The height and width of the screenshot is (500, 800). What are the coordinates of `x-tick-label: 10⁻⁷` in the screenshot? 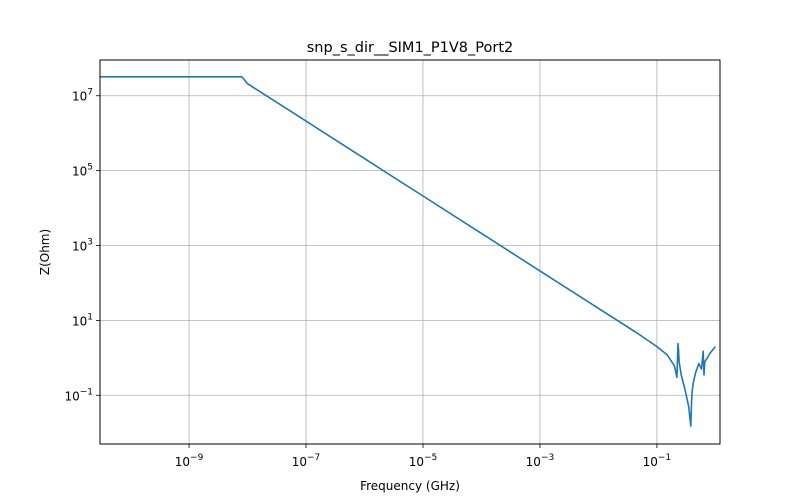 It's located at (306, 461).